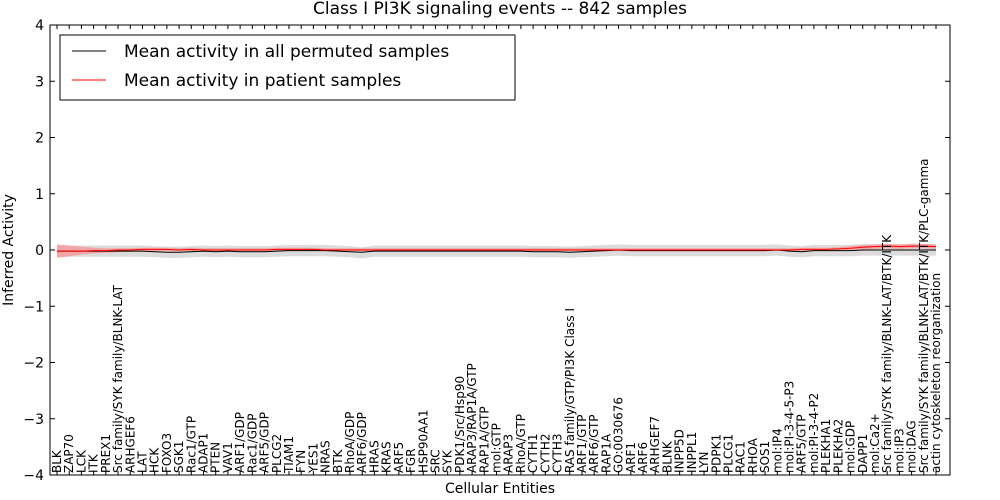 The width and height of the screenshot is (1000, 500). What do you see at coordinates (497, 448) in the screenshot?
I see `x-tick-label: mol:GTP` at bounding box center [497, 448].